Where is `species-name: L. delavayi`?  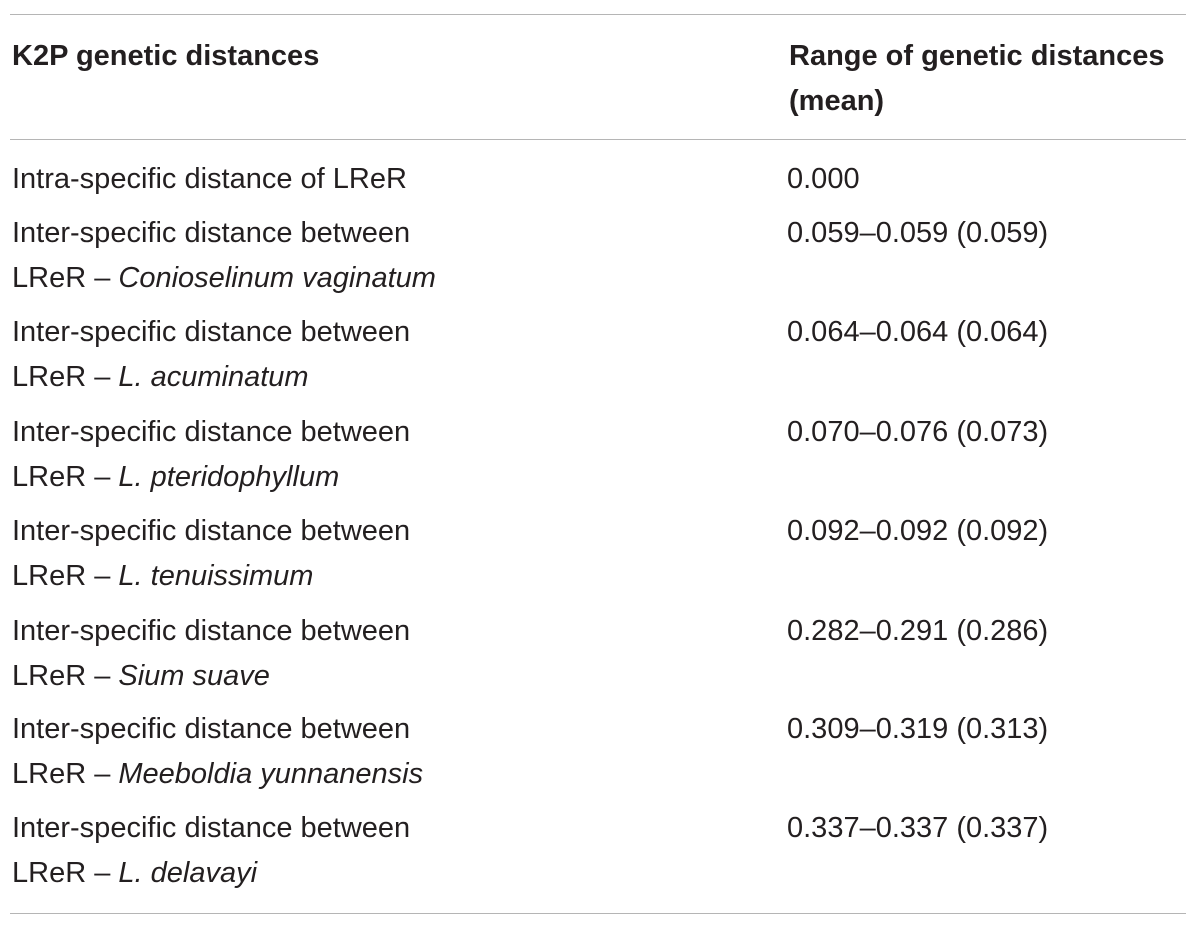
species-name: L. delavayi is located at coordinates (188, 873).